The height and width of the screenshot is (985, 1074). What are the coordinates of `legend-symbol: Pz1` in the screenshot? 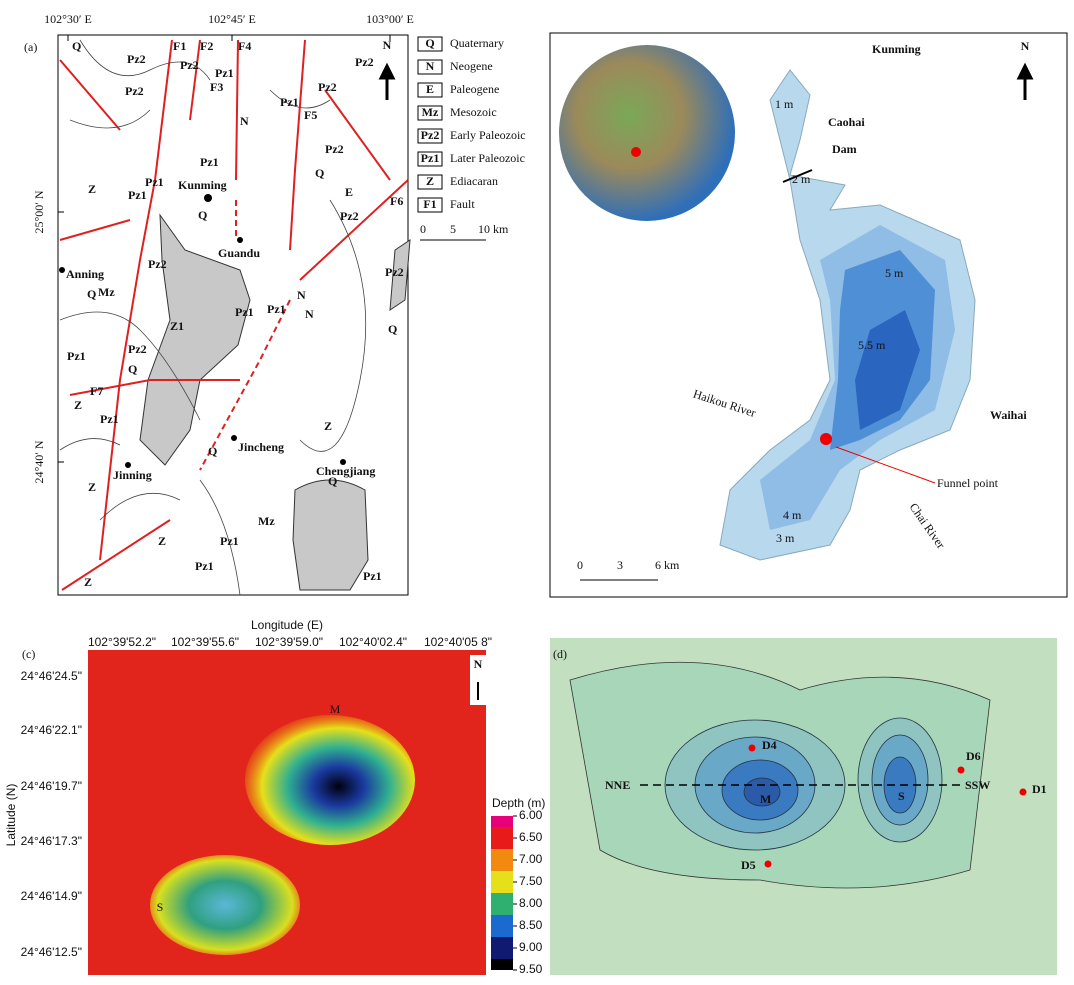 It's located at (430, 158).